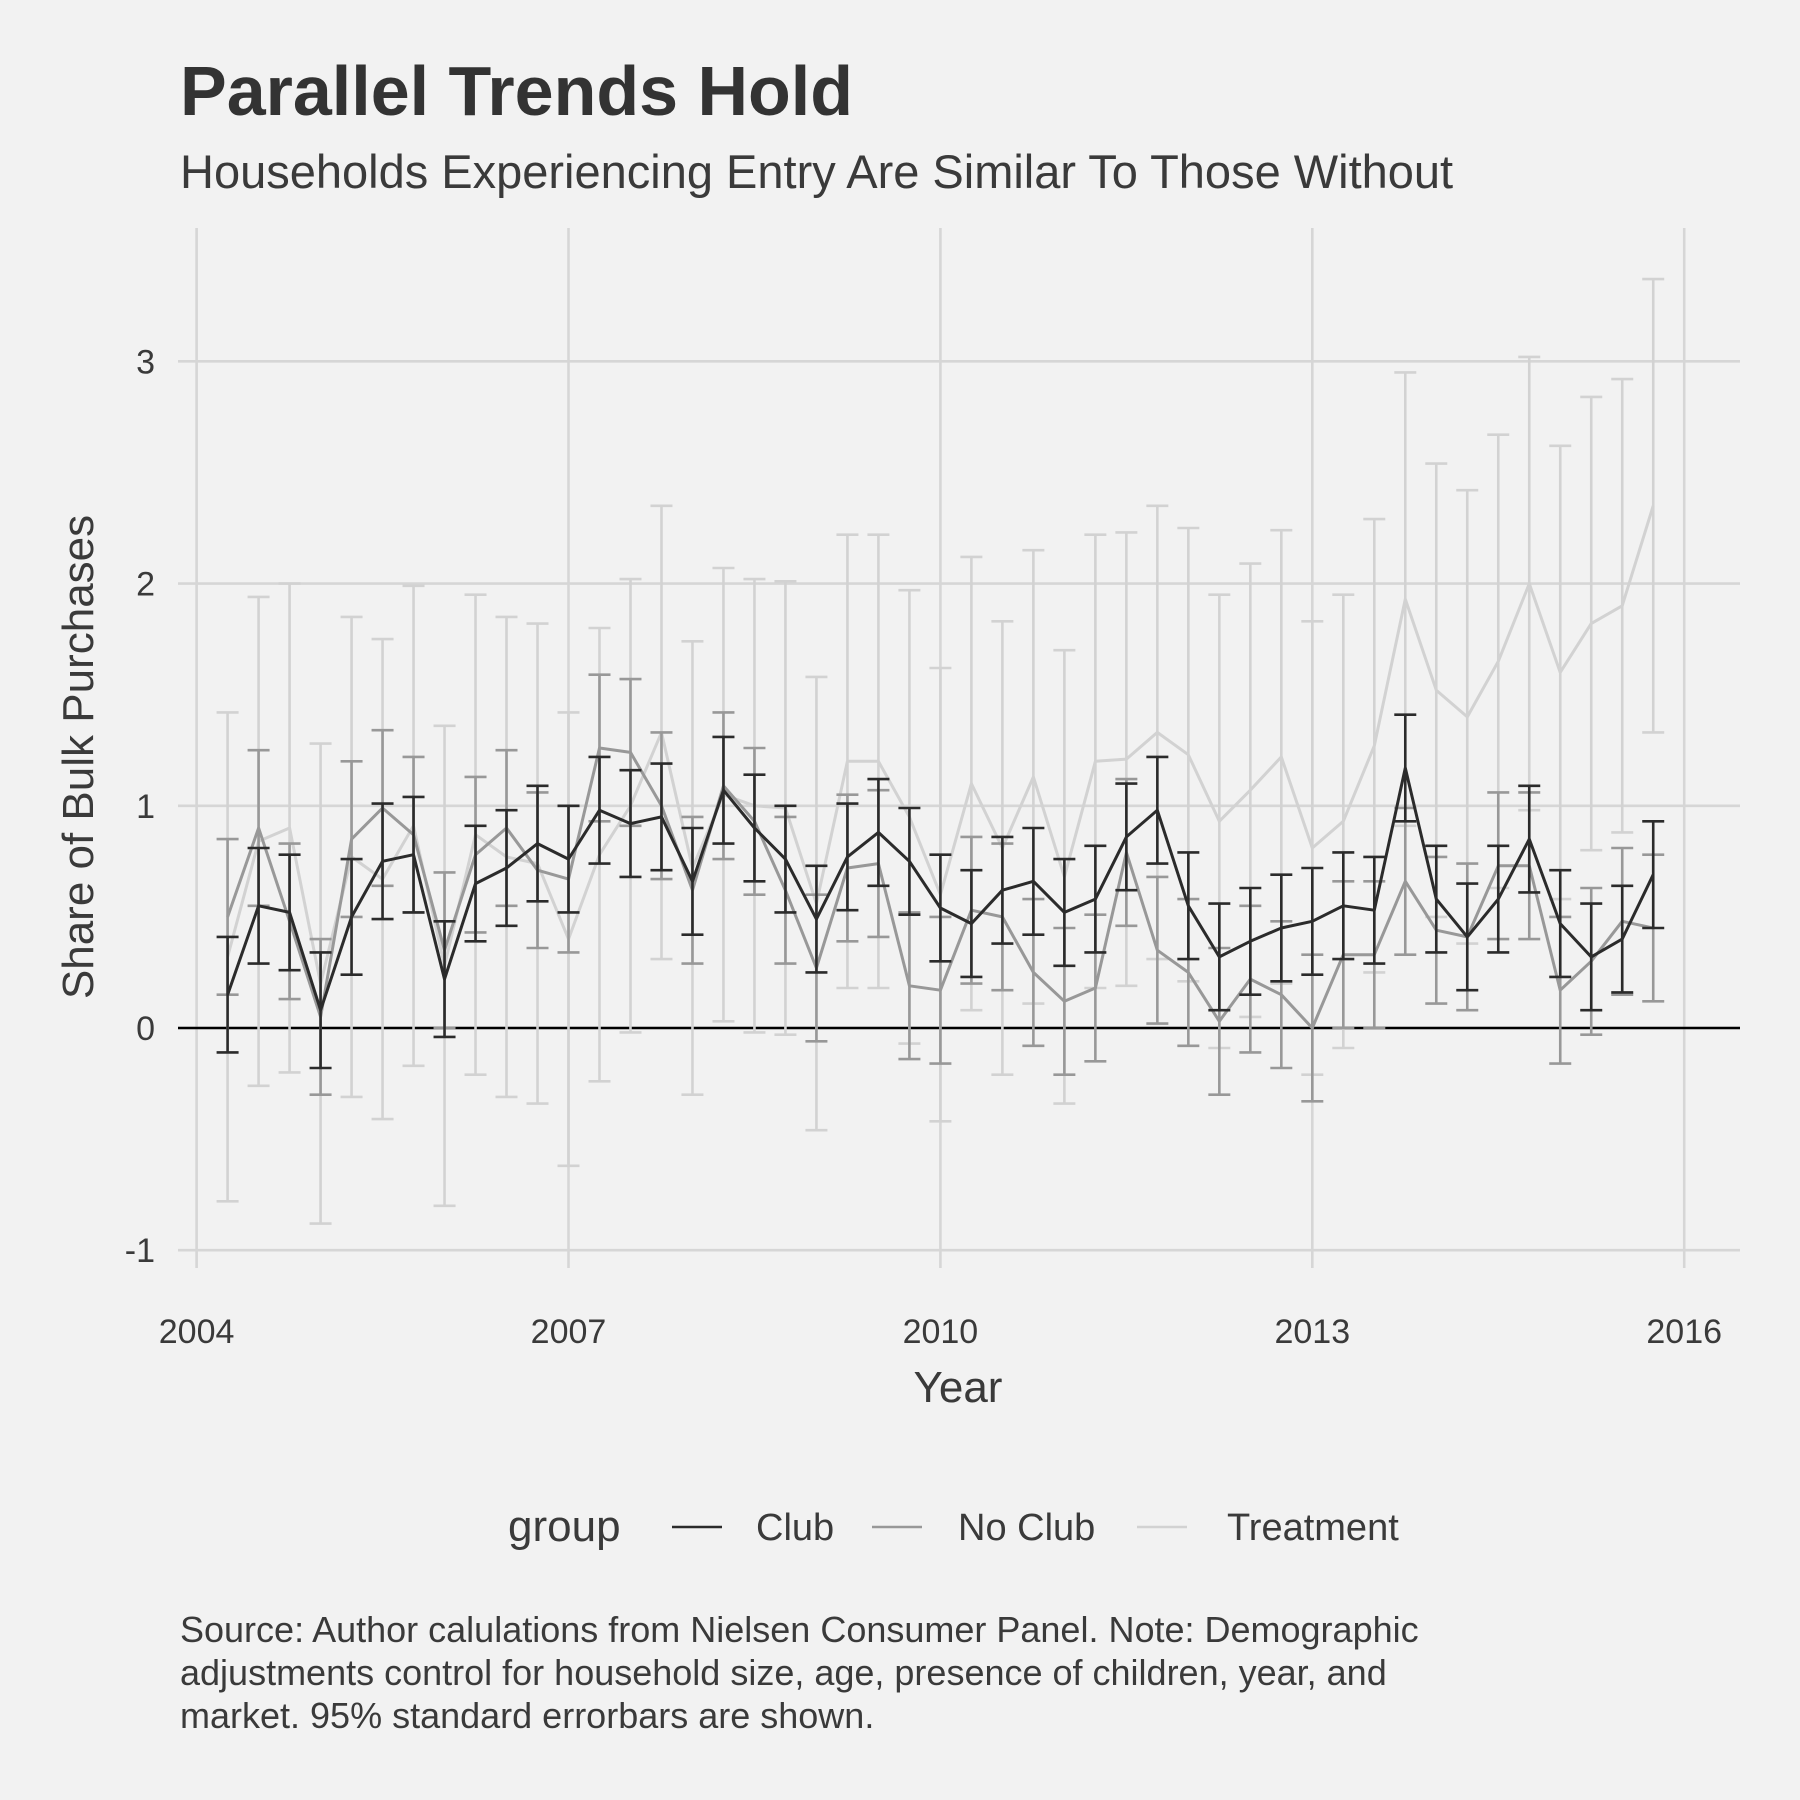  What do you see at coordinates (958, 1387) in the screenshot?
I see `x-axis-label: Year` at bounding box center [958, 1387].